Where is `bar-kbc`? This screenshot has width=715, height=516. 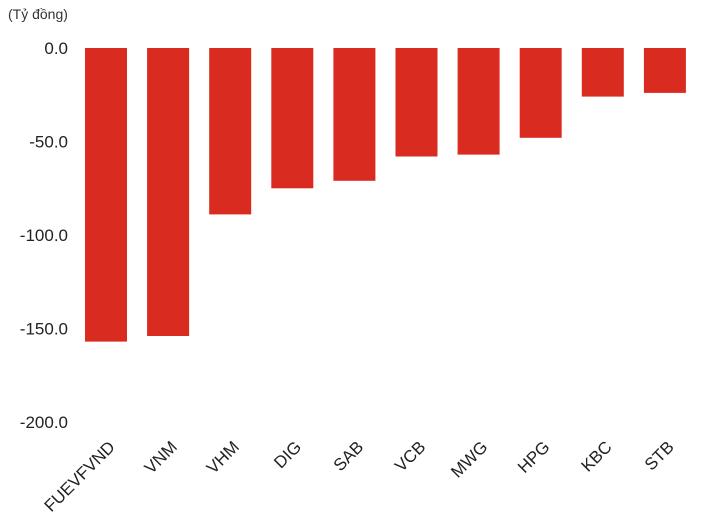
bar-kbc is located at coordinates (602, 72).